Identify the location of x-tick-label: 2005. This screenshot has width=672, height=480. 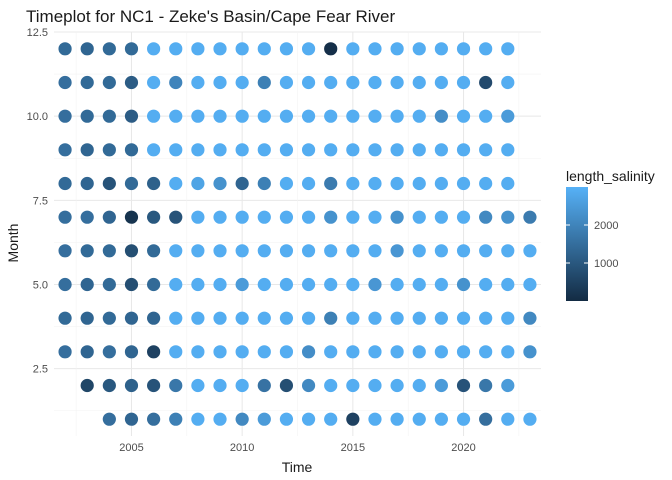
(131, 448).